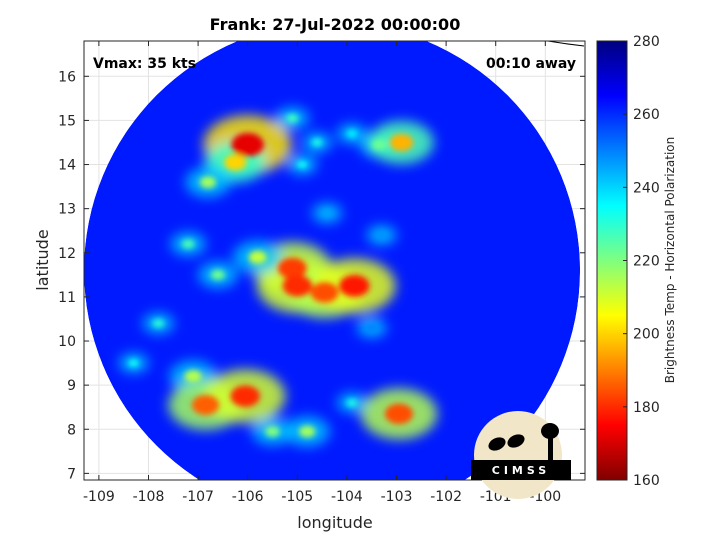  What do you see at coordinates (516, 441) in the screenshot?
I see `logo-dish-right` at bounding box center [516, 441].